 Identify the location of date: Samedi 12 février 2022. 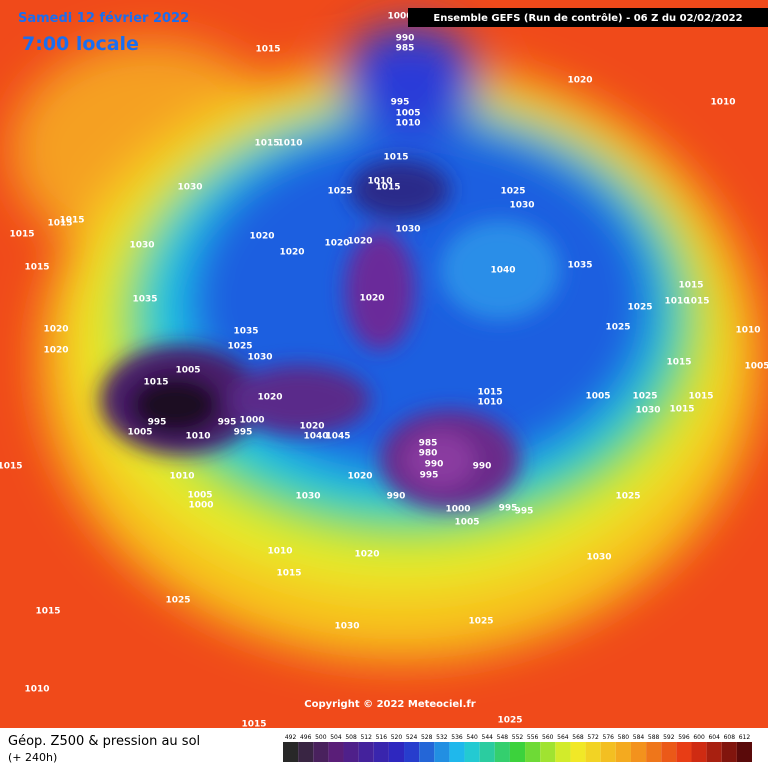
(103, 18).